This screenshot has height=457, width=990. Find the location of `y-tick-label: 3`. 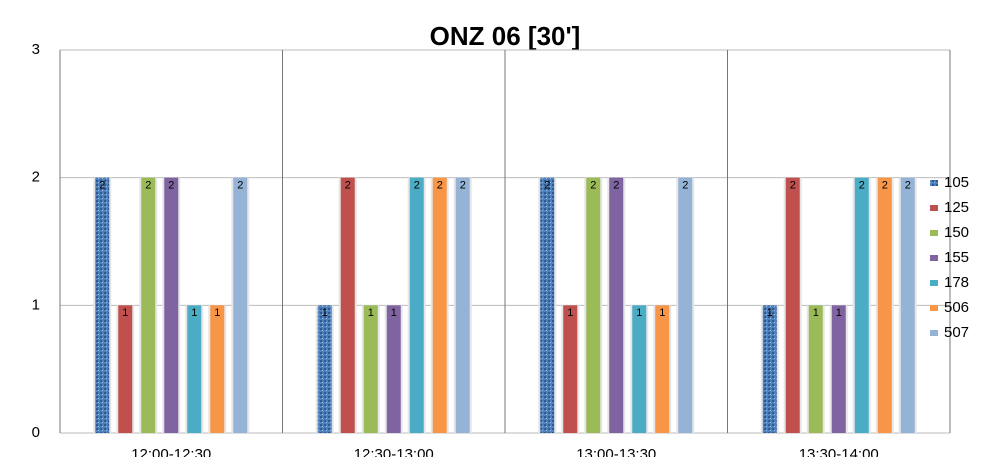

y-tick-label: 3 is located at coordinates (36, 49).